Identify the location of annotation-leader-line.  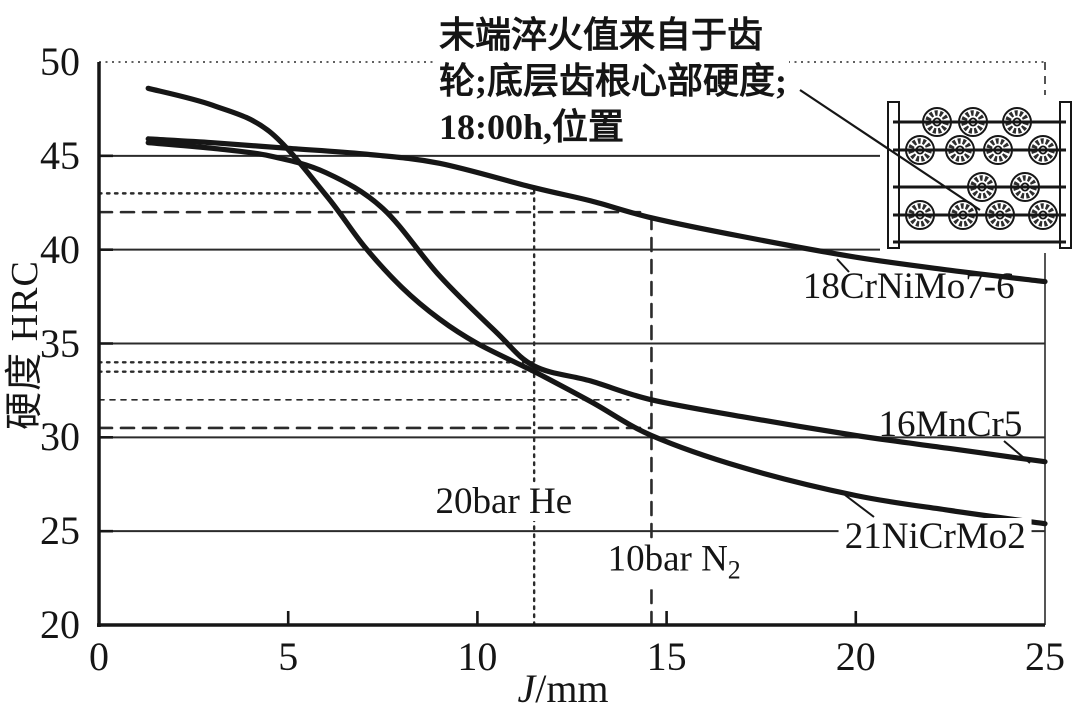
(890, 150).